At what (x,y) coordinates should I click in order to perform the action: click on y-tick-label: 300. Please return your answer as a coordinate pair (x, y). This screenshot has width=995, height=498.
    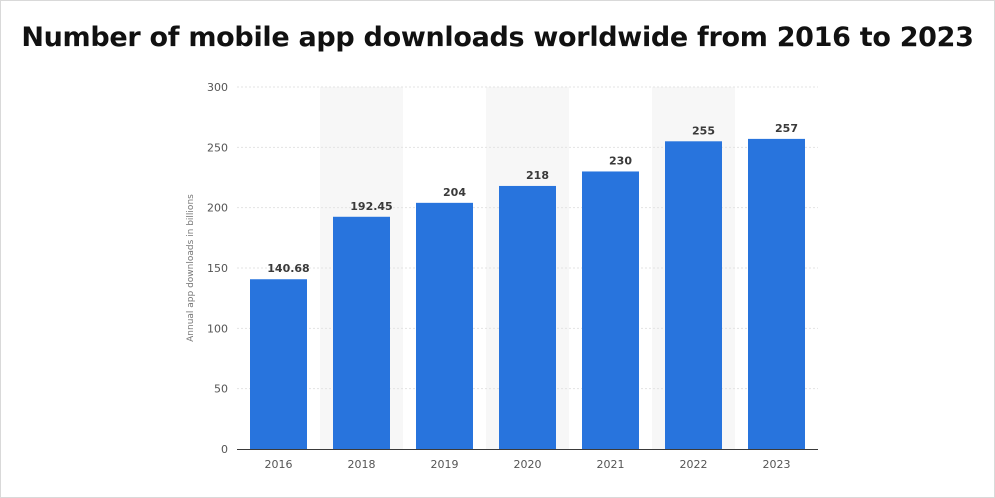
    Looking at the image, I should click on (217, 87).